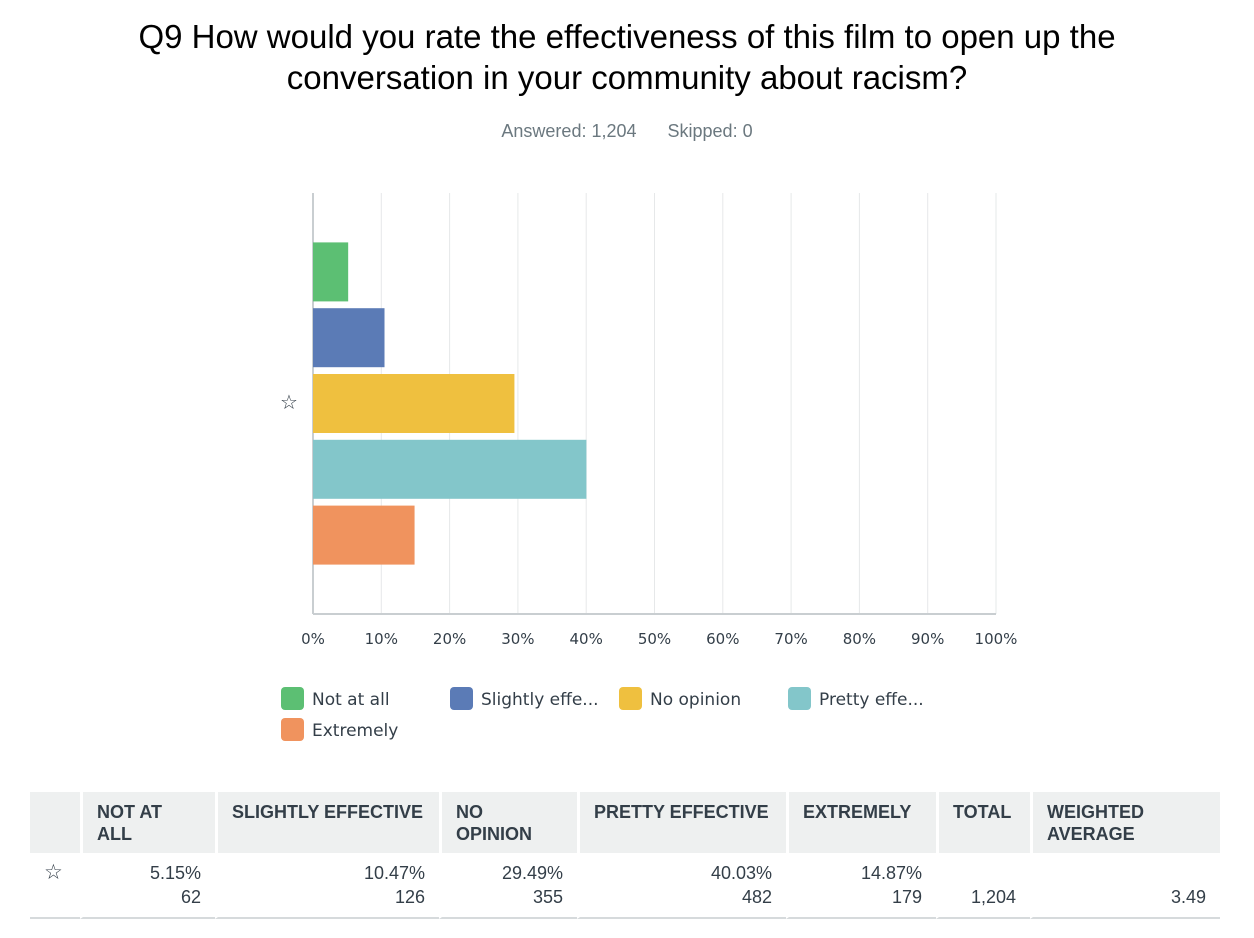 The width and height of the screenshot is (1254, 938). What do you see at coordinates (906, 897) in the screenshot?
I see `count-value: 179` at bounding box center [906, 897].